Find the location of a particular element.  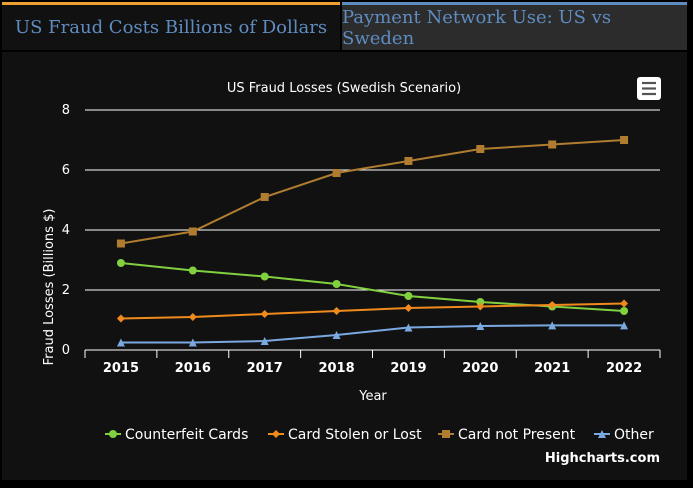

x-tick-label: 2019 is located at coordinates (408, 368).